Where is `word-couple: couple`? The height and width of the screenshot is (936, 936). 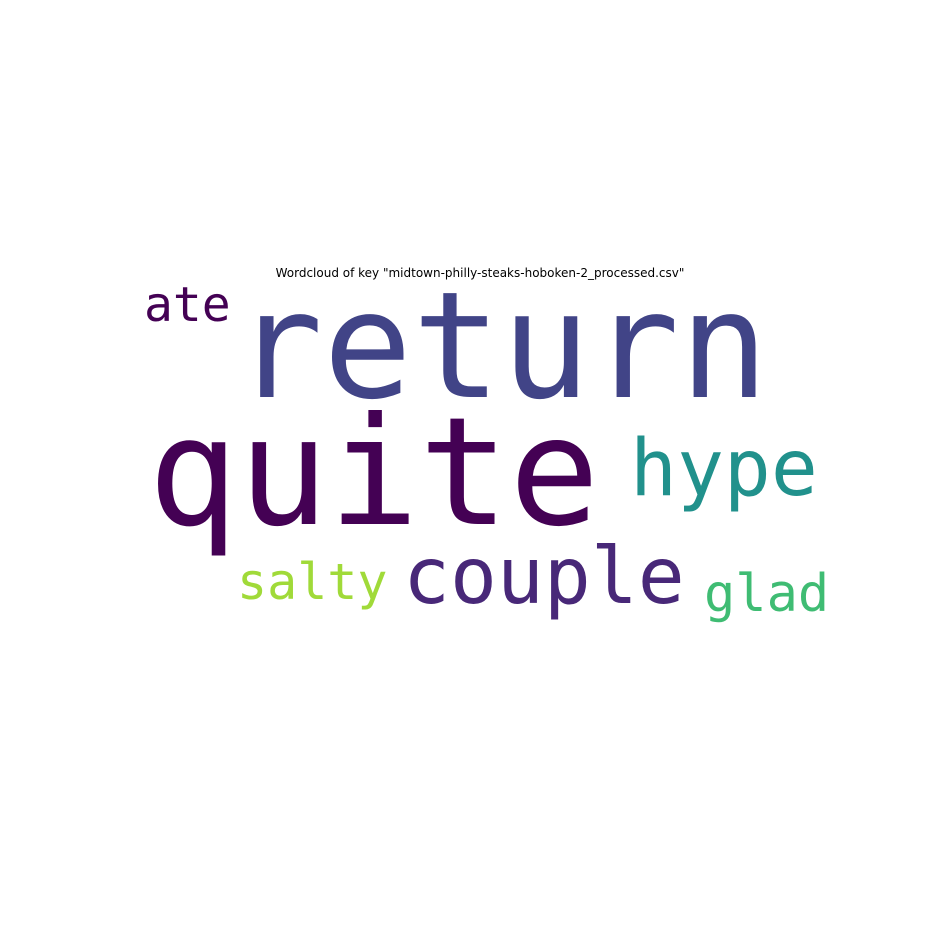 word-couple: couple is located at coordinates (544, 577).